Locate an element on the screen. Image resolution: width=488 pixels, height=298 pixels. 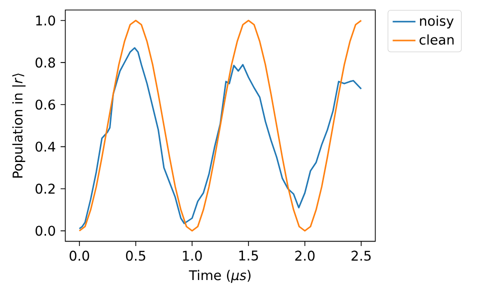
x-tick-label: 1.5 is located at coordinates (248, 255).